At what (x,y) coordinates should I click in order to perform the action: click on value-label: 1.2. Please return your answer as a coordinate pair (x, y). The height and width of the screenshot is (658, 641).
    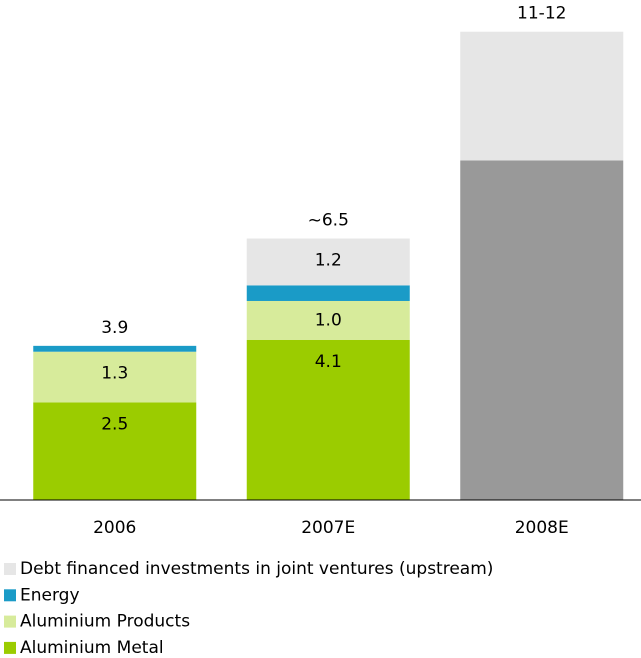
    Looking at the image, I should click on (328, 261).